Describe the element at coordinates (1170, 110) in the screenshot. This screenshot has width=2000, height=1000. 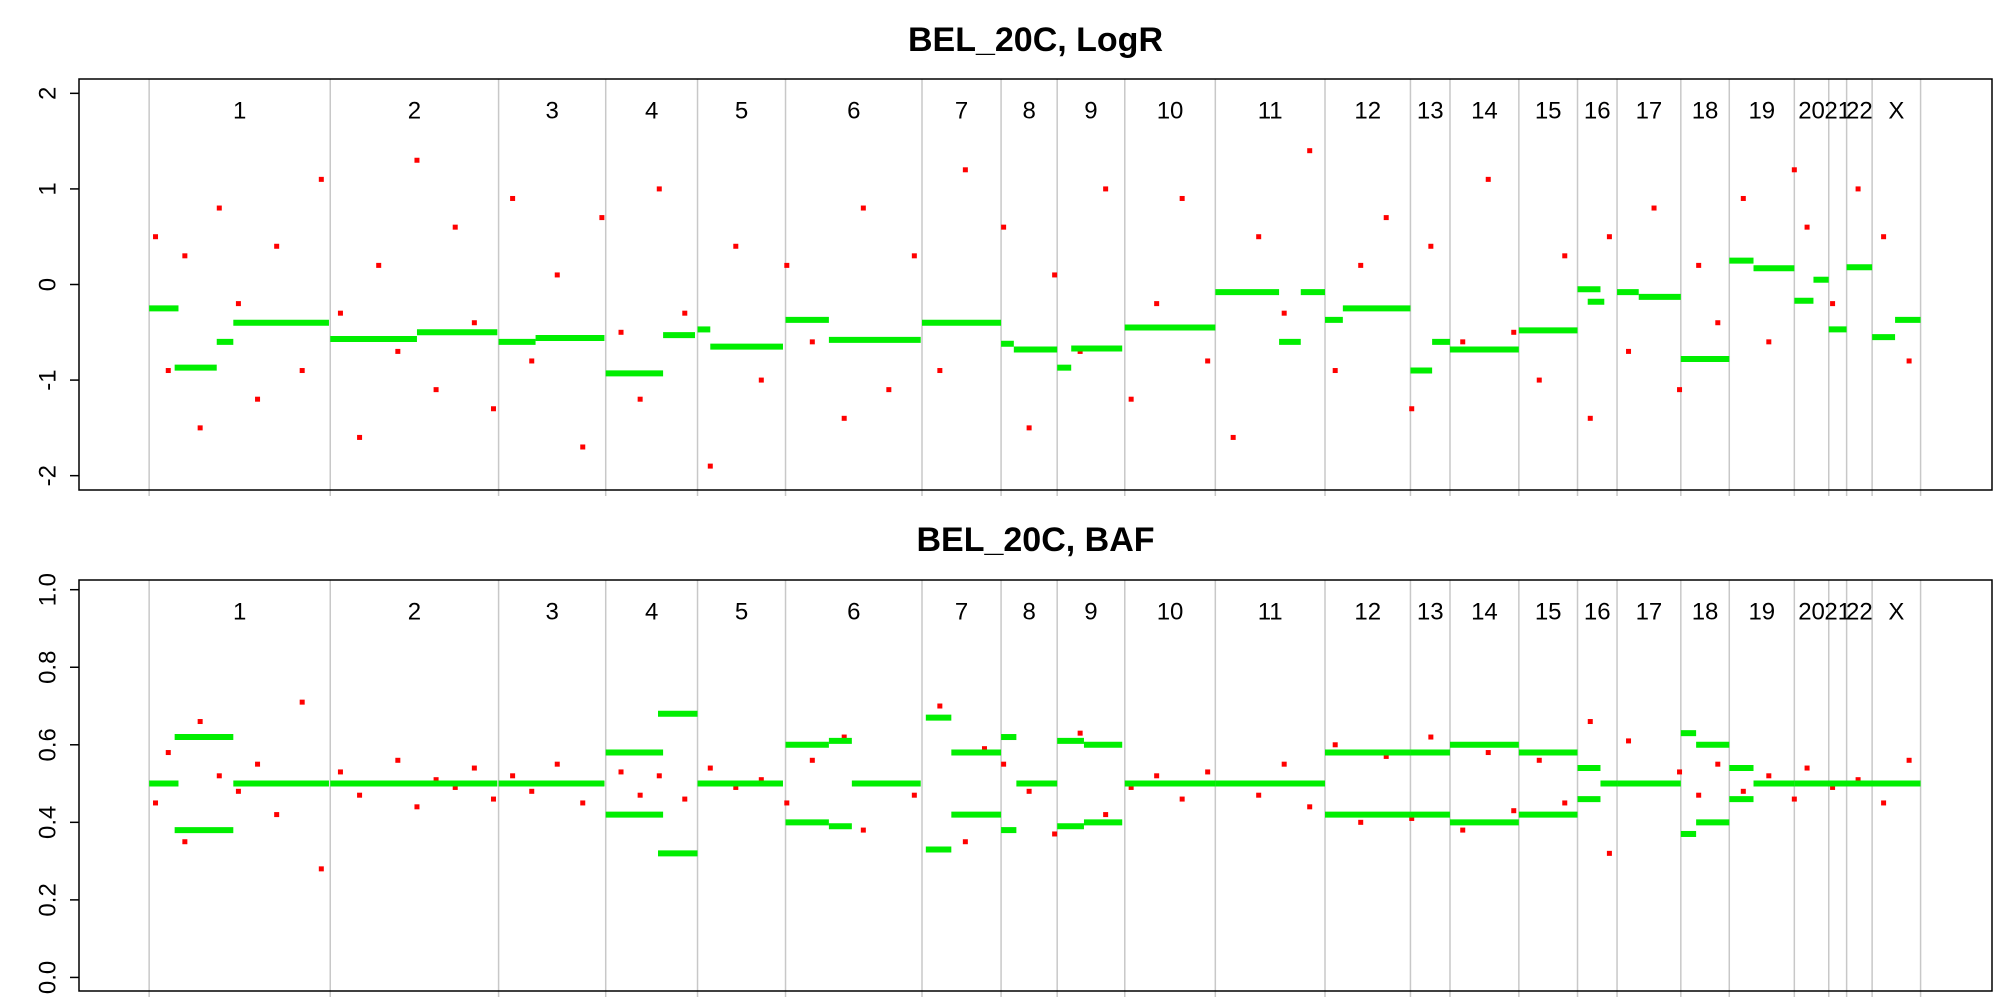
I see `chromosome-label: 10` at that location.